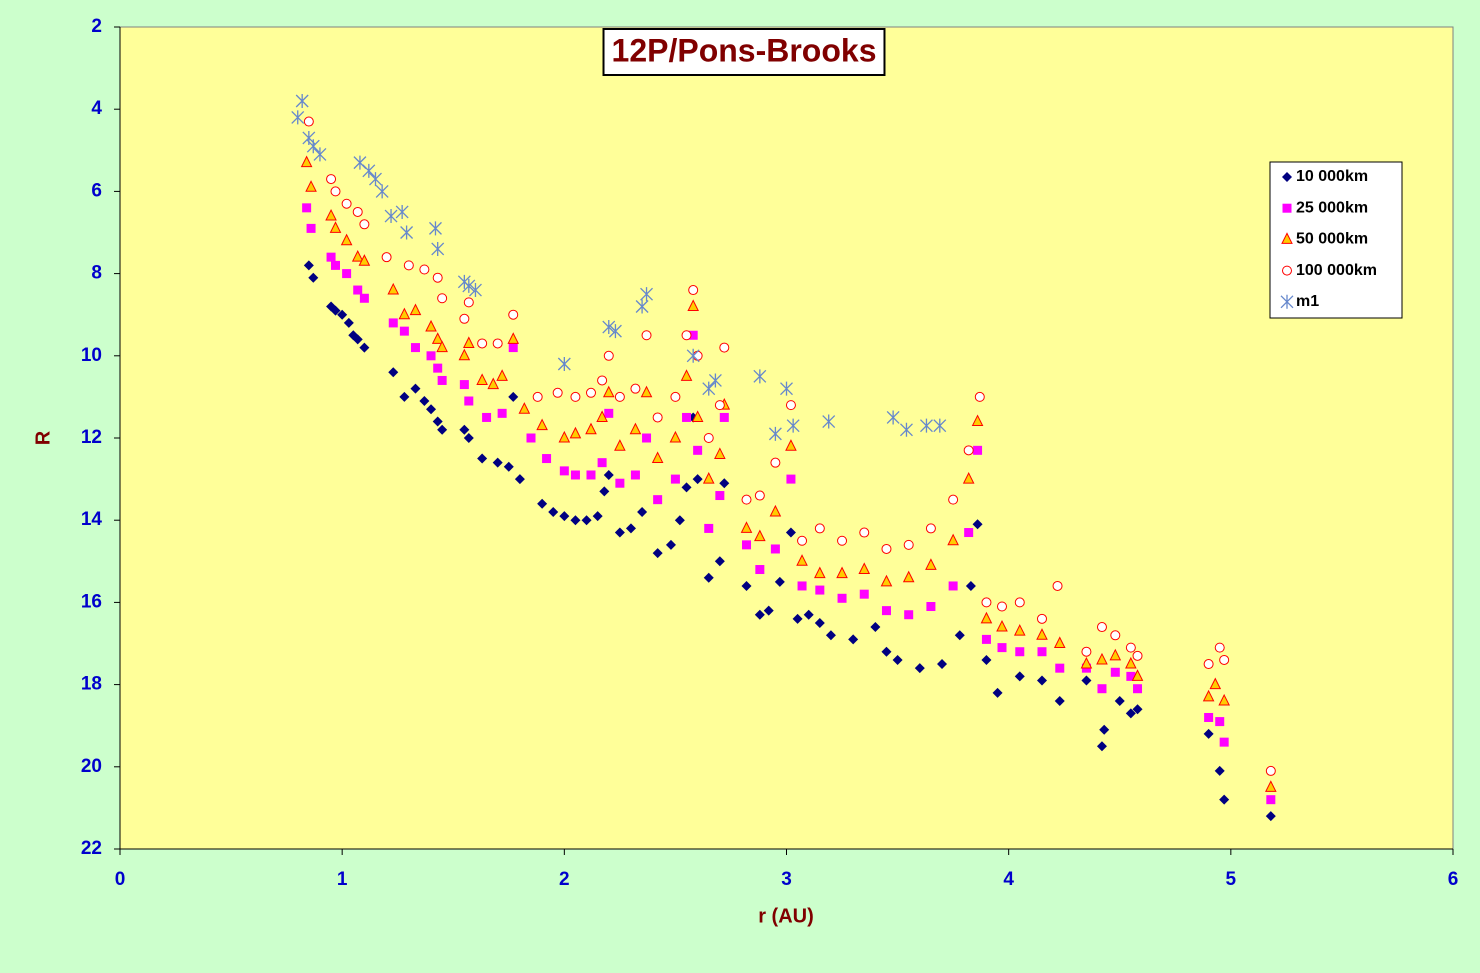  I want to click on legend-label: 50 000km, so click(1332, 239).